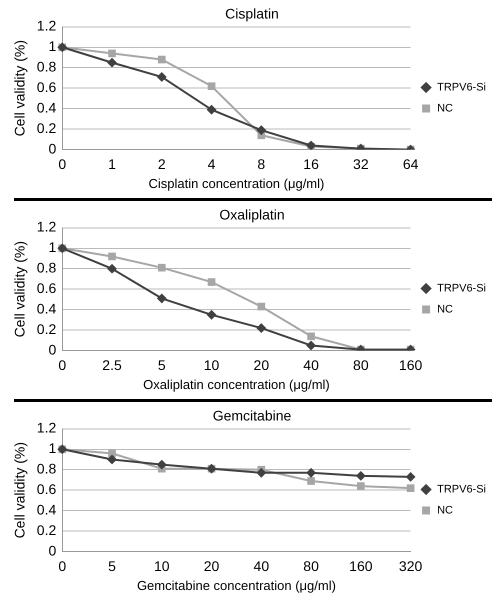 The height and width of the screenshot is (614, 502). I want to click on x-tick-label: 32, so click(361, 164).